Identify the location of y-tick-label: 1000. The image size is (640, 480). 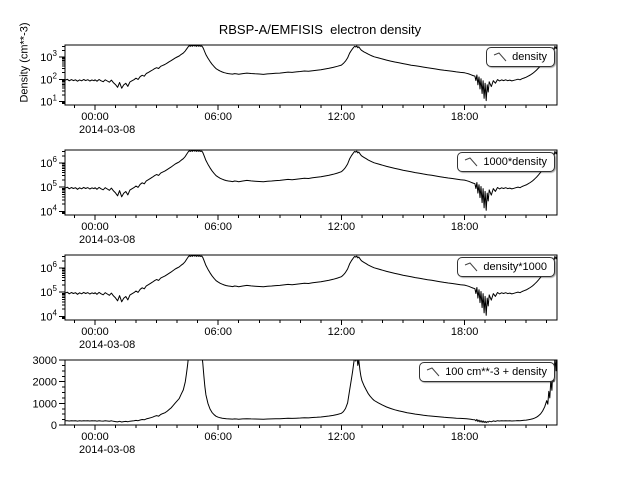
(45, 404).